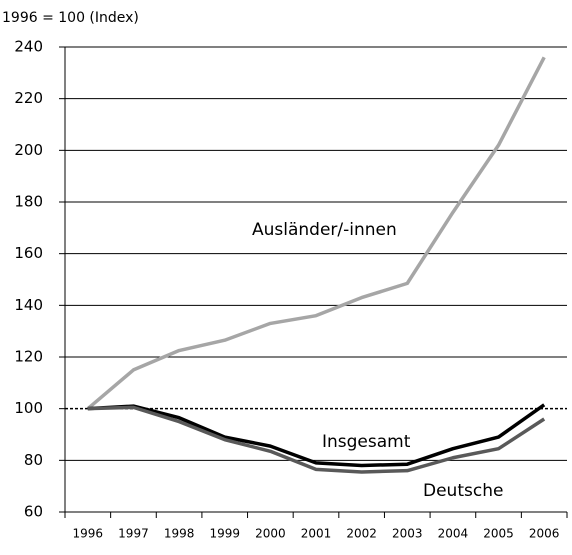 This screenshot has width=572, height=555. I want to click on y-tick-label: 200, so click(28, 150).